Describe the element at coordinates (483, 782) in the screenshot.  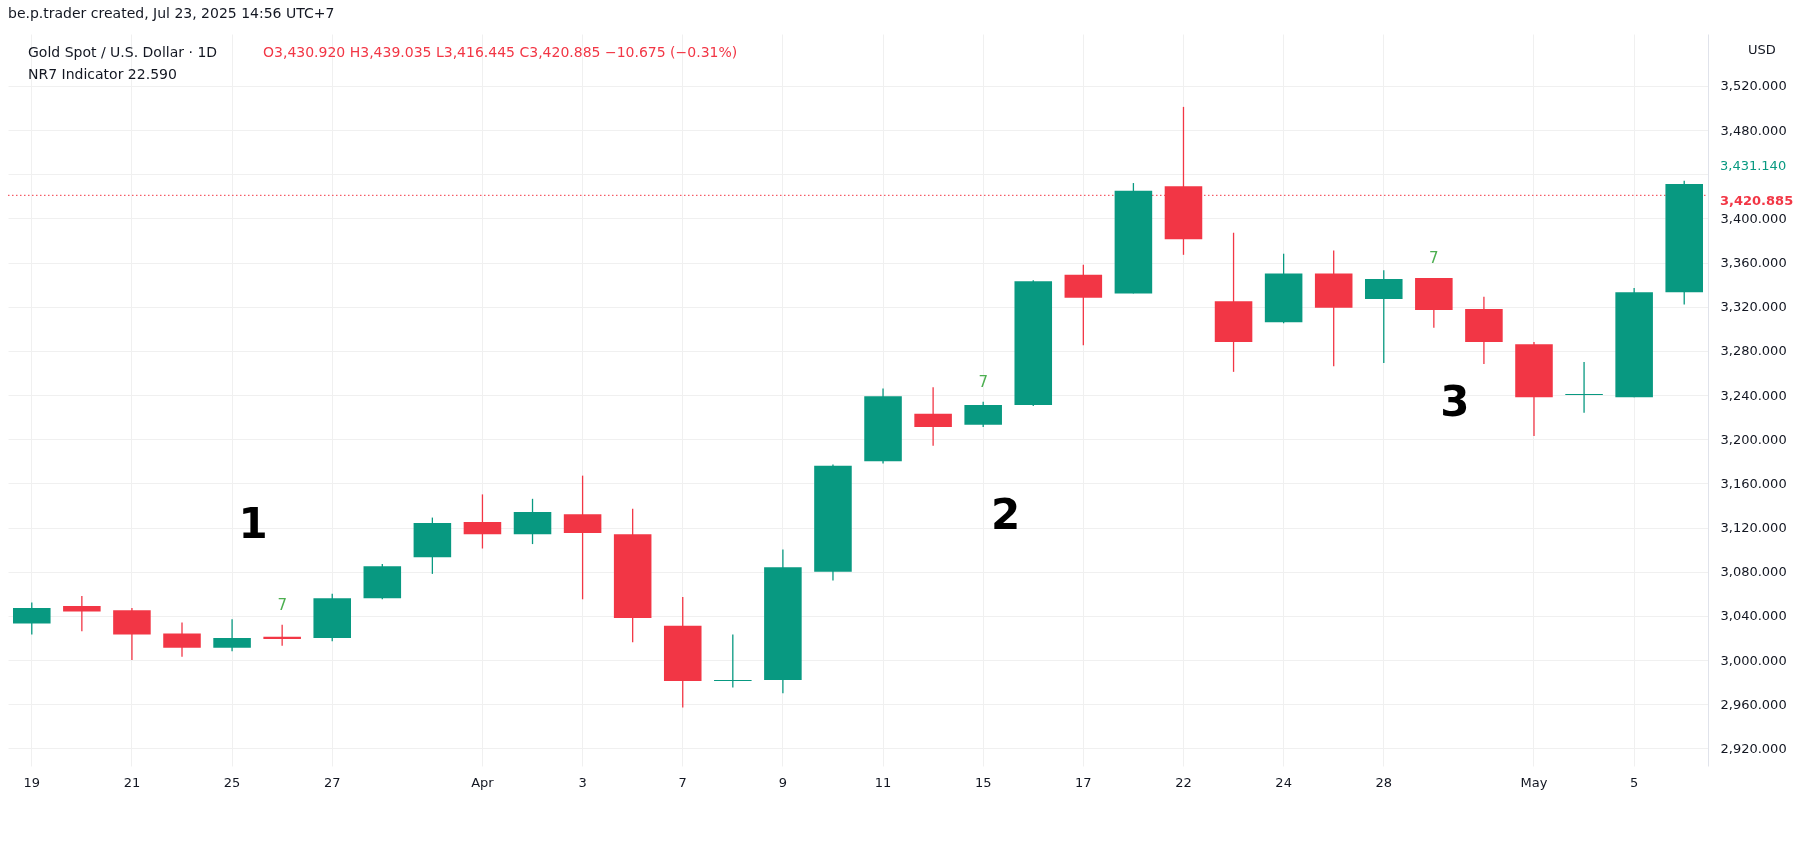
I see `x-tick-label: Apr` at that location.